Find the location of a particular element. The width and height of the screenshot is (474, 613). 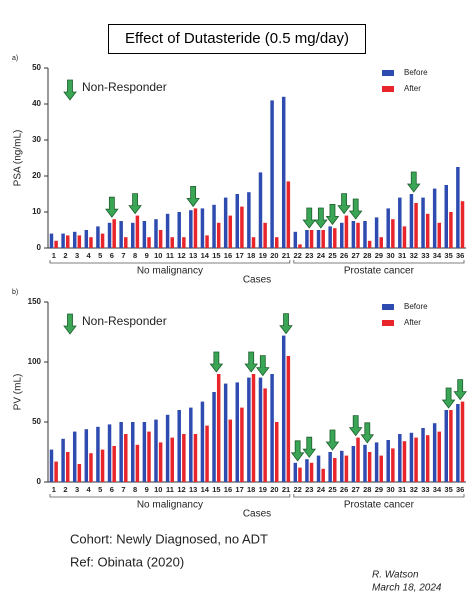

title-box: Effect of Dutasteride (0.5 mg/day) is located at coordinates (237, 39).